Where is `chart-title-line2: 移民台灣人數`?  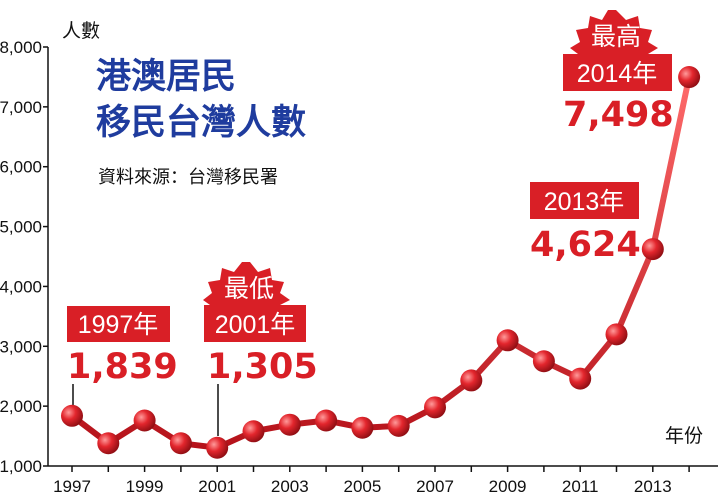 chart-title-line2: 移民台灣人數 is located at coordinates (201, 122).